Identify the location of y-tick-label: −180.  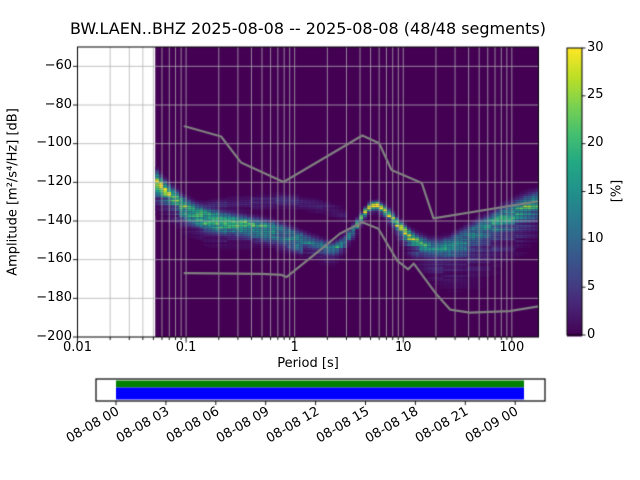
(54, 297).